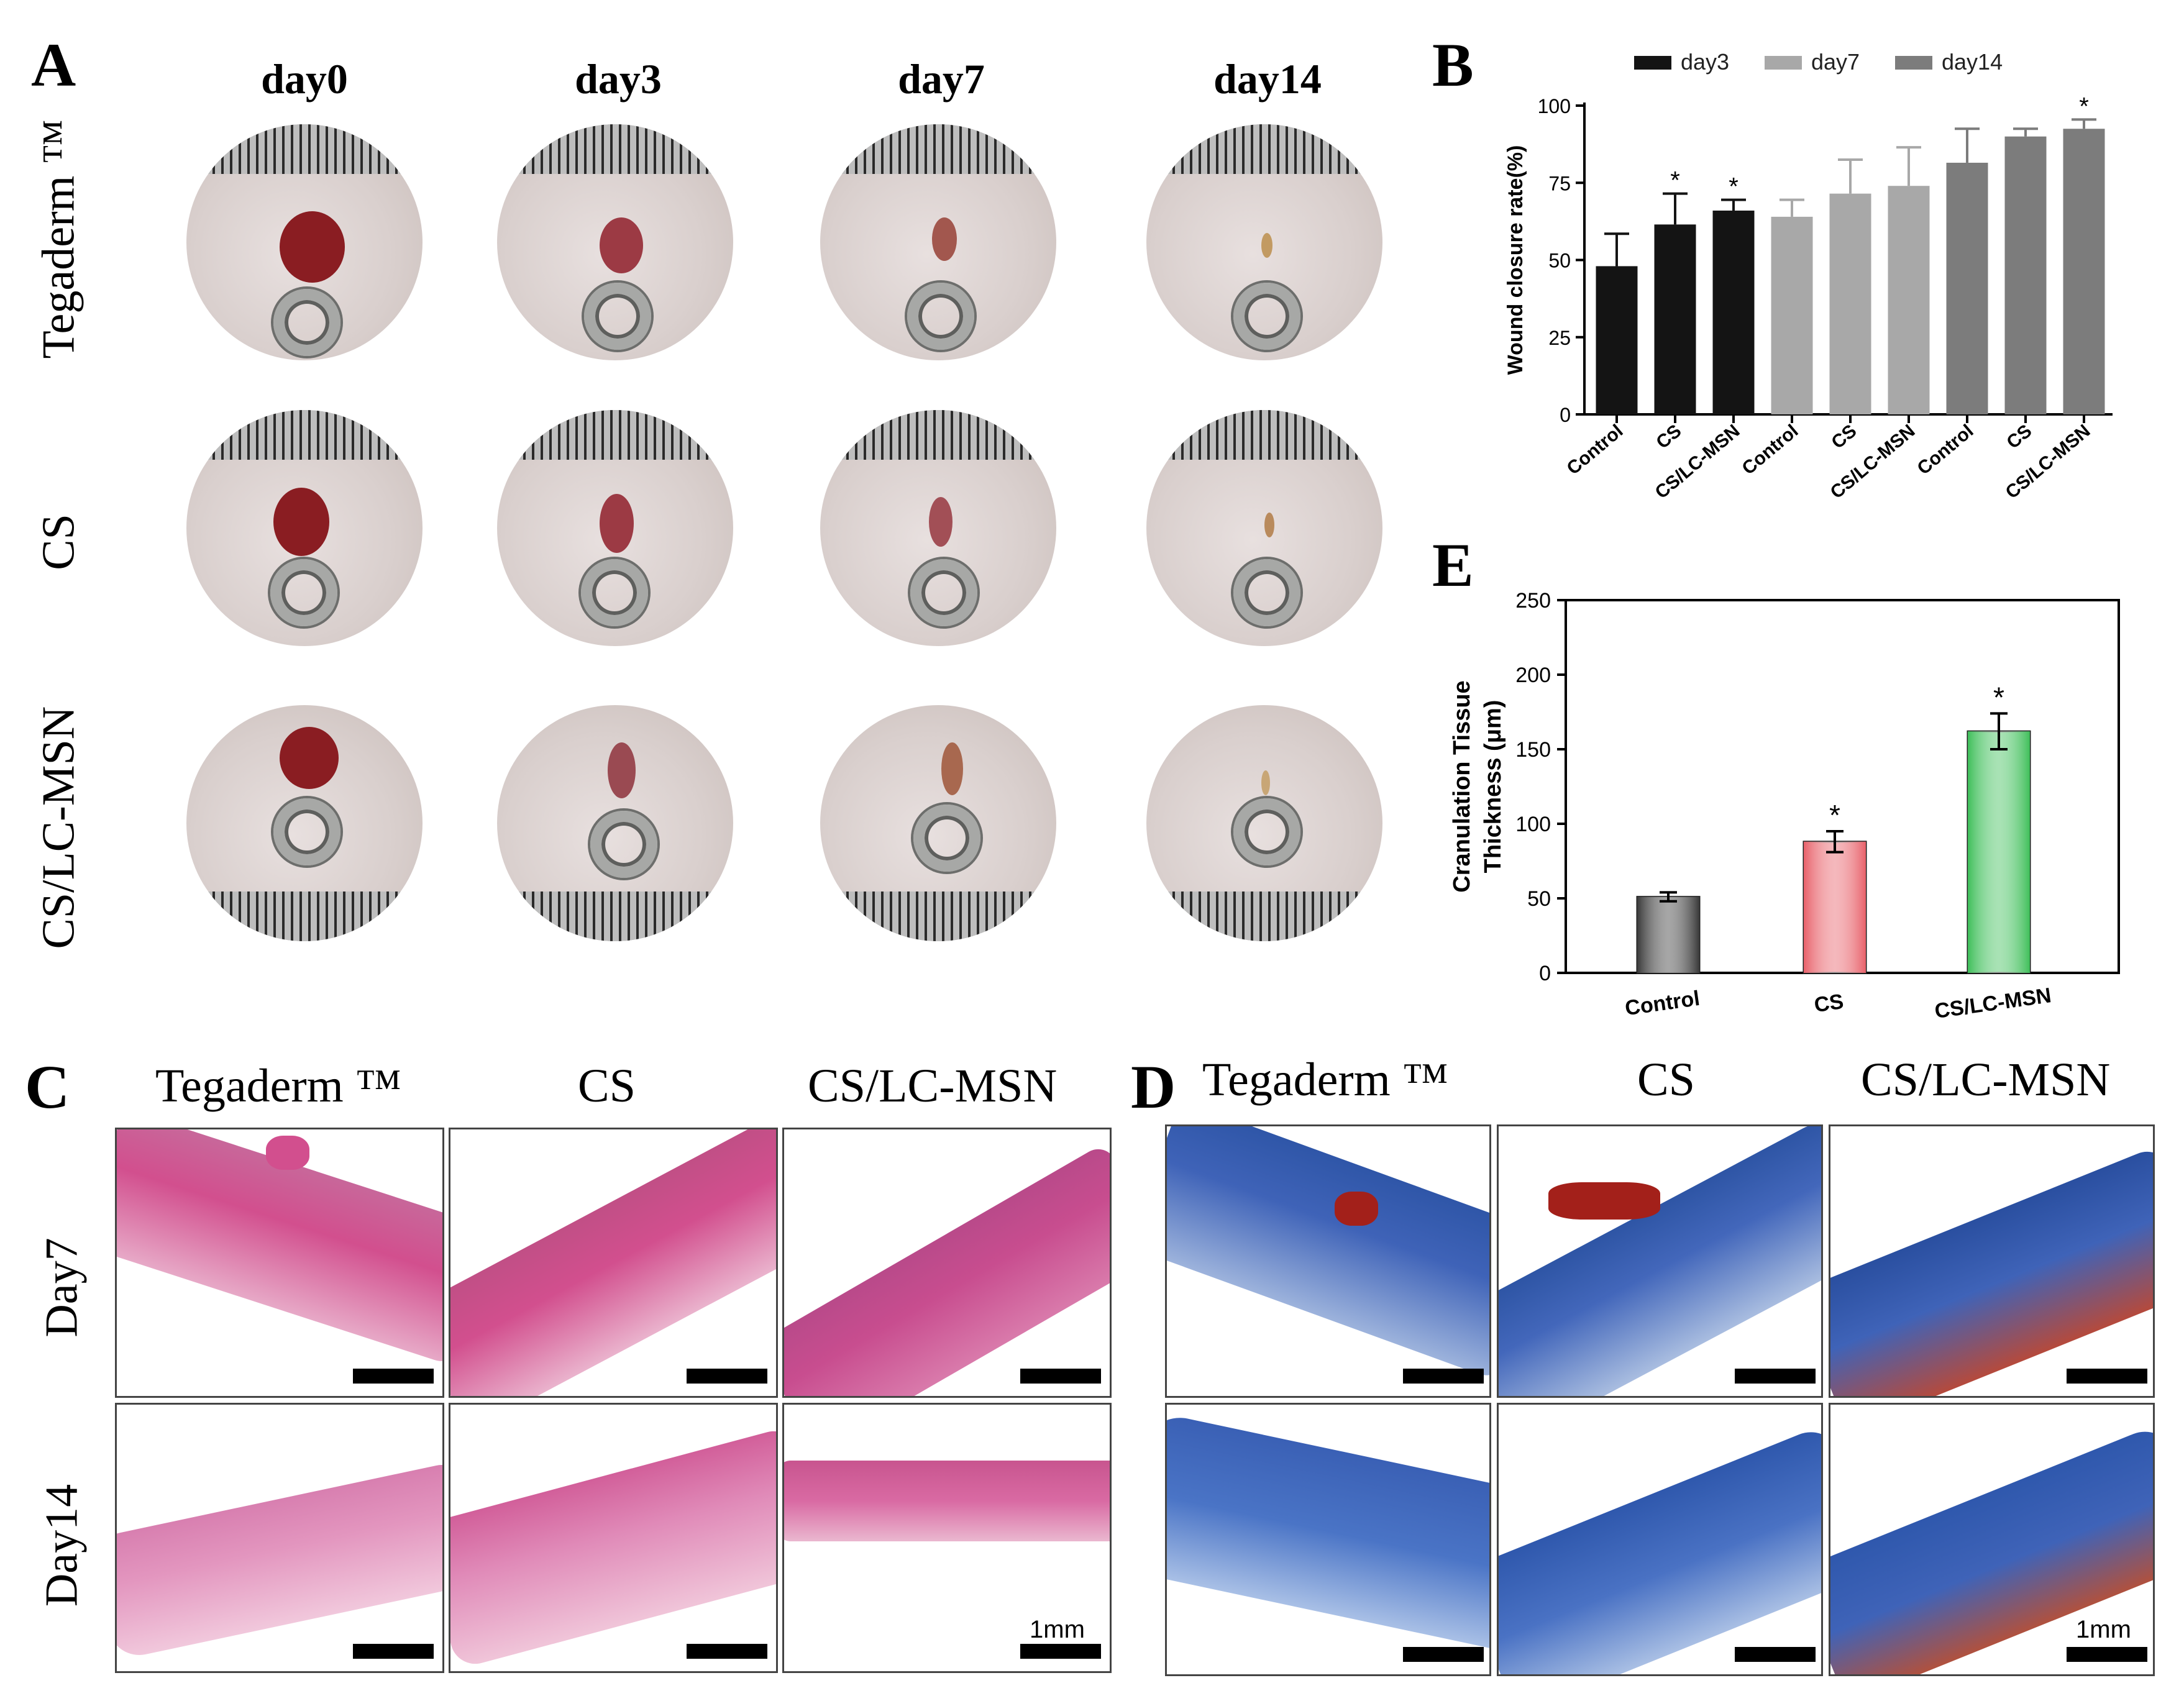 Image resolution: width=2184 pixels, height=1701 pixels. Describe the element at coordinates (47, 1086) in the screenshot. I see `panel-c-label: C` at that location.